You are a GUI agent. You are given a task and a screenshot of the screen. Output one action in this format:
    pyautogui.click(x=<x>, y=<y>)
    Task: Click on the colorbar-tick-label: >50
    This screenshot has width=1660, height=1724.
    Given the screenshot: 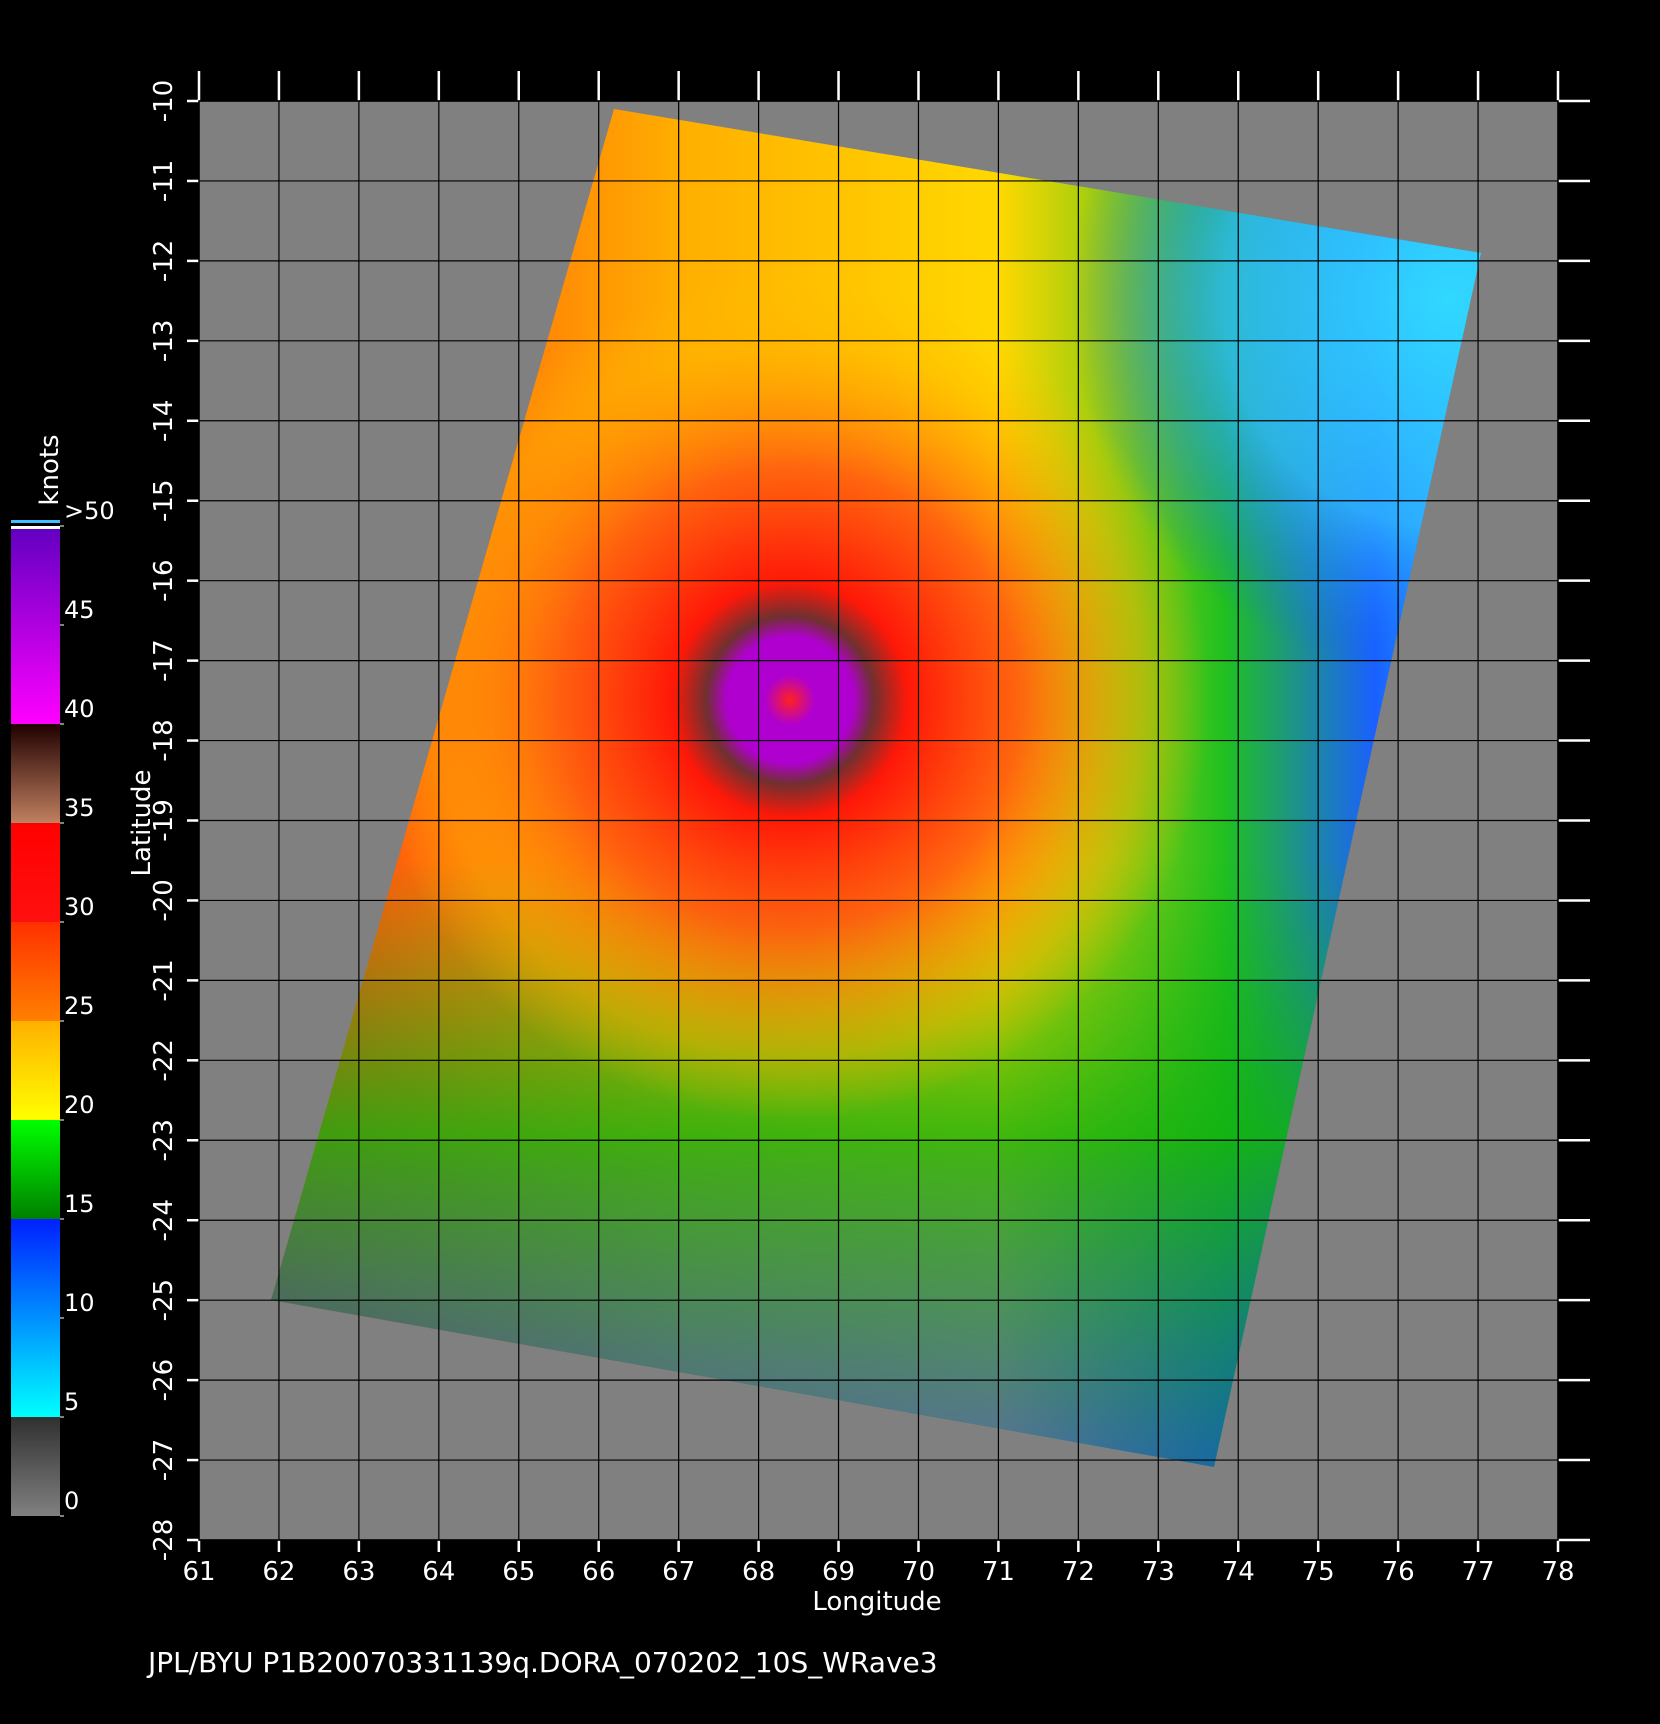 What is the action you would take?
    pyautogui.click(x=89, y=511)
    